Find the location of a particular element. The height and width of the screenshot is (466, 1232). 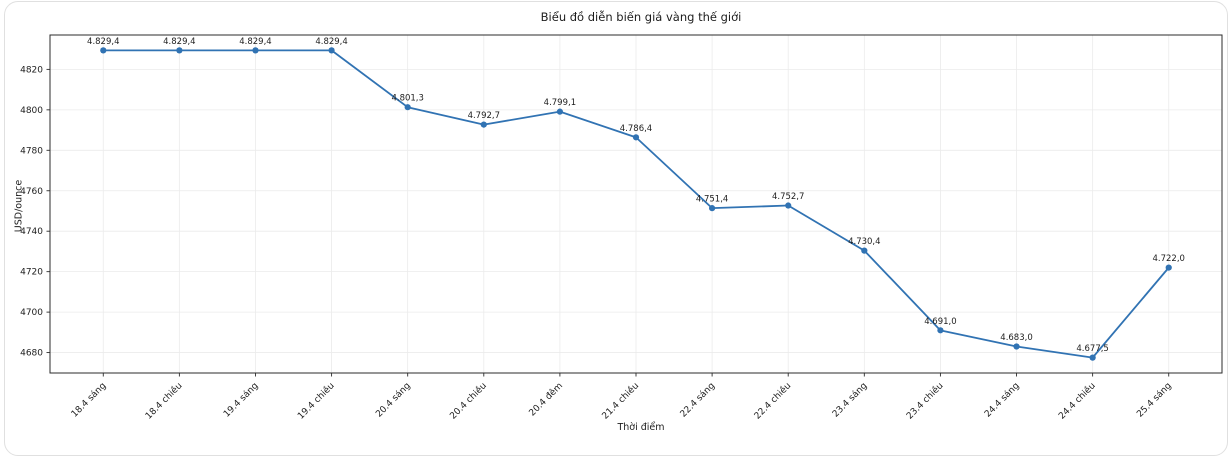

data-point-label: 4.730,4 is located at coordinates (864, 242).